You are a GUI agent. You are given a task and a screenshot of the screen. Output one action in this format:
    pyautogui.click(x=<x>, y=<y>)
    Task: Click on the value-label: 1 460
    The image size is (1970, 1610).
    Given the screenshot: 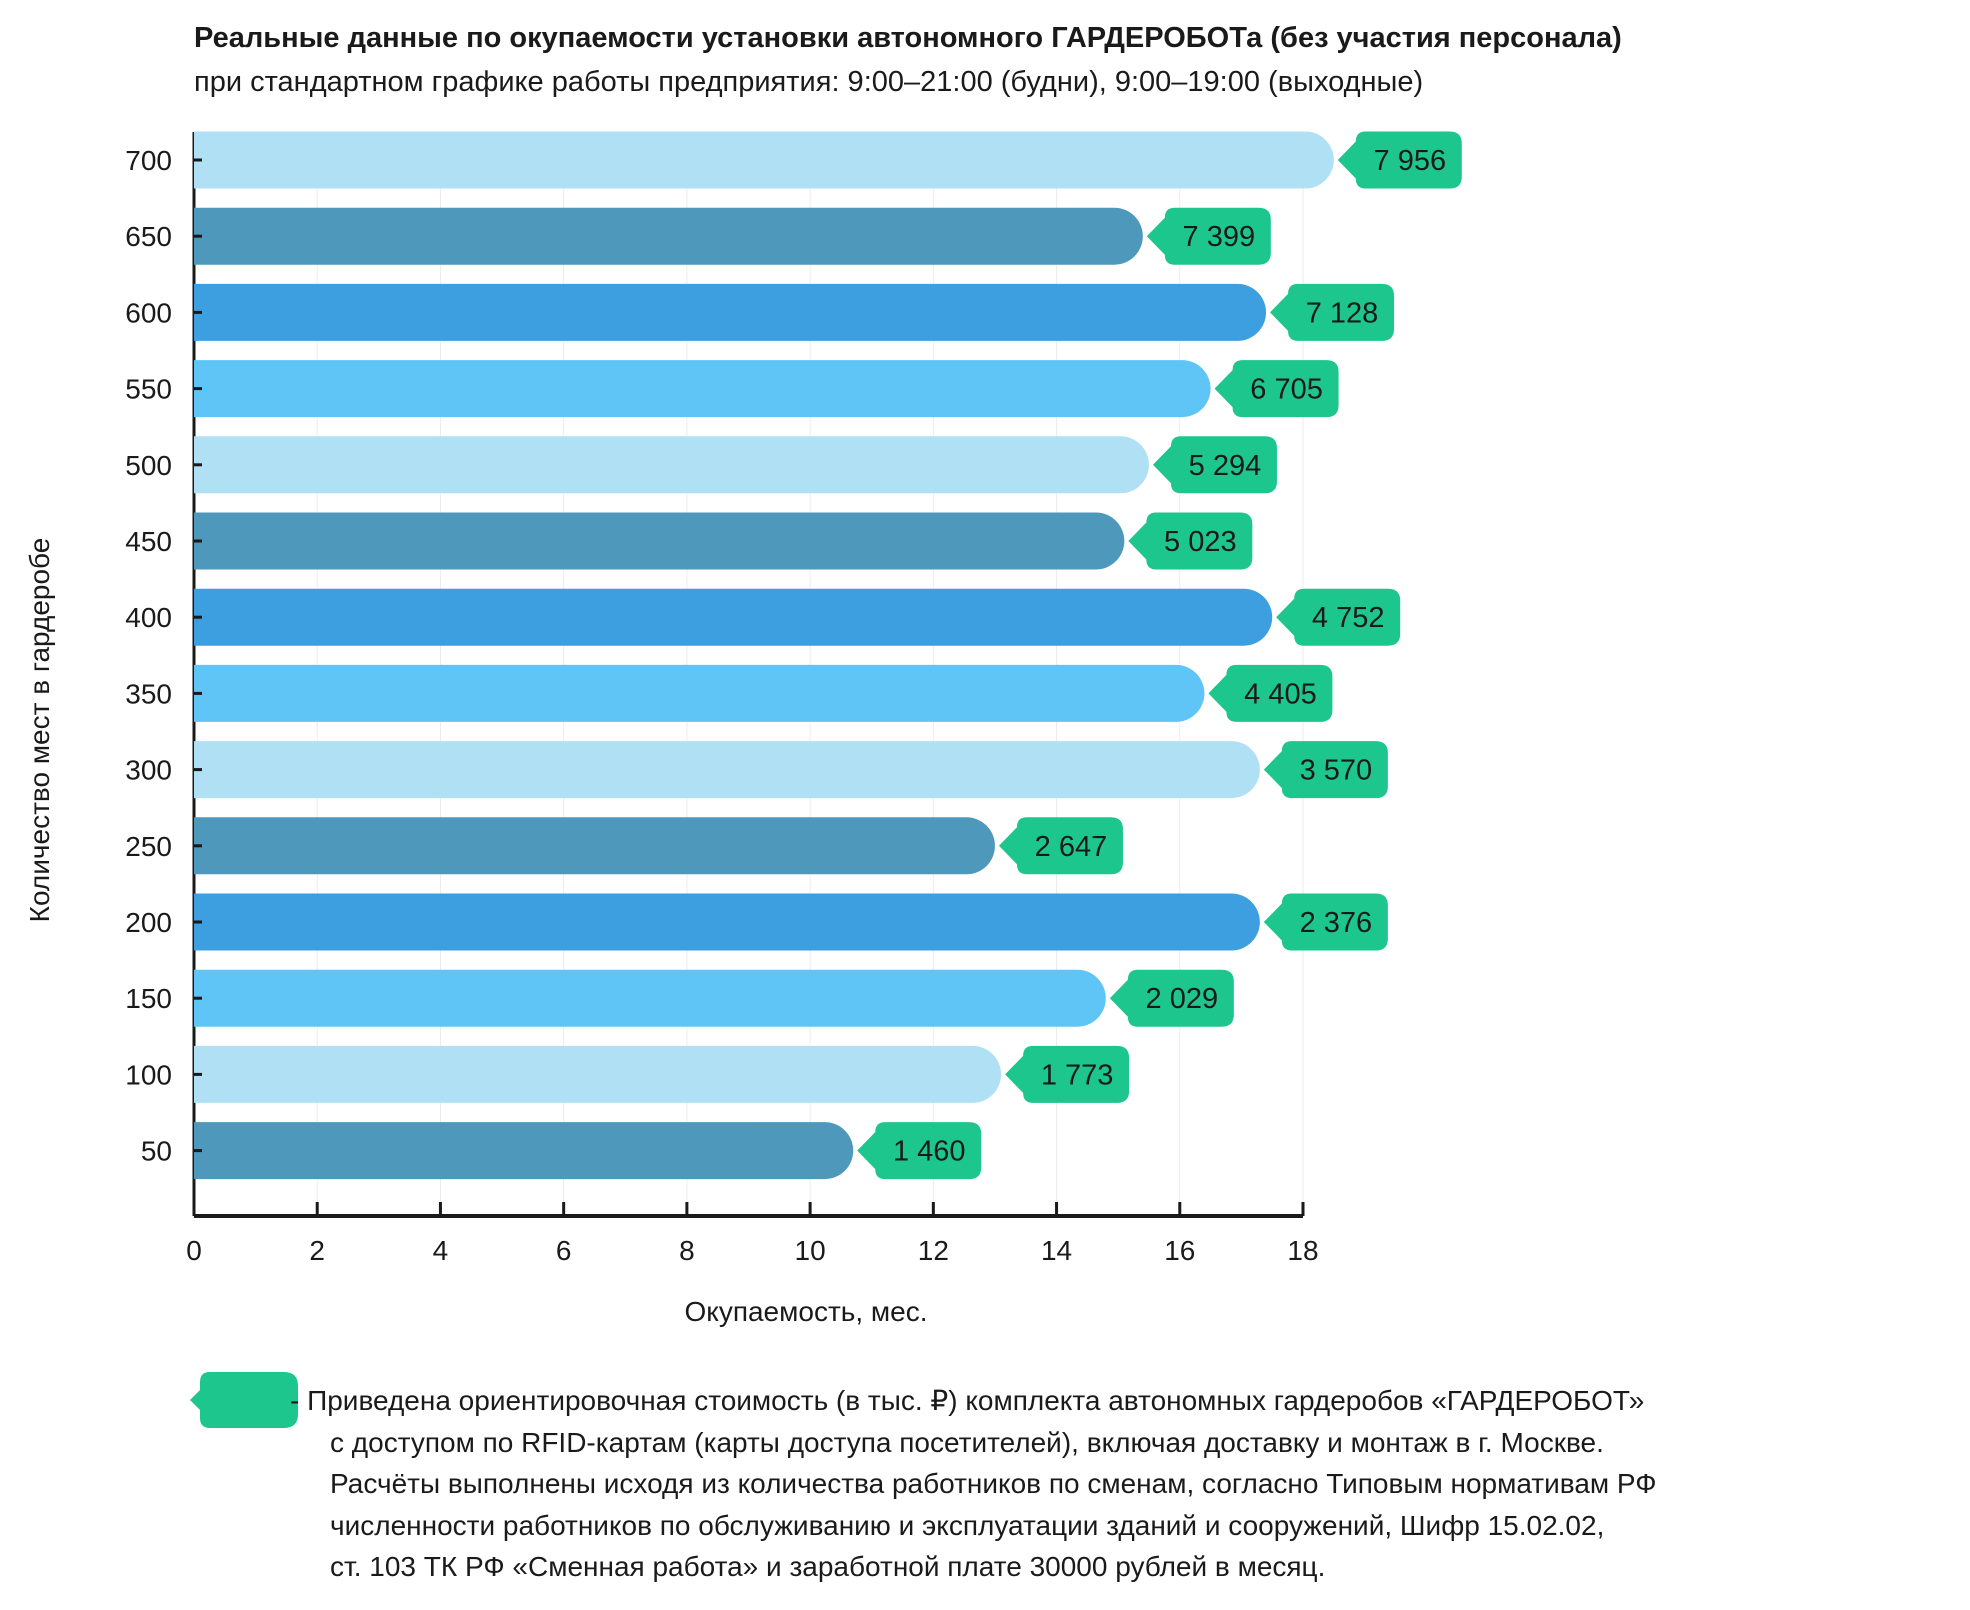 What is the action you would take?
    pyautogui.click(x=929, y=1152)
    